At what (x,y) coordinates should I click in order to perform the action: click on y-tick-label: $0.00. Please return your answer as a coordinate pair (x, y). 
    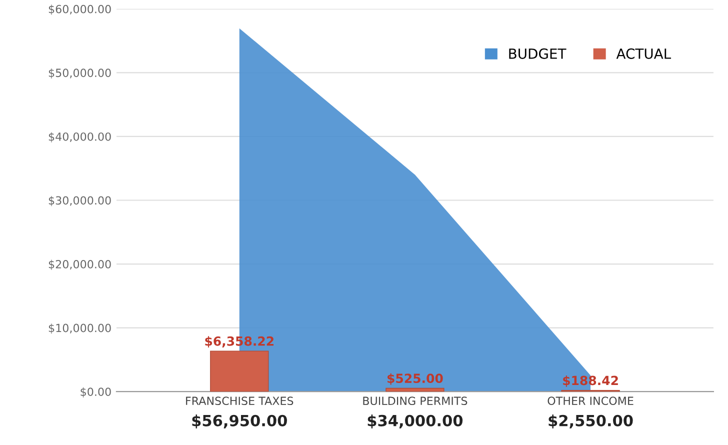
    Looking at the image, I should click on (95, 392).